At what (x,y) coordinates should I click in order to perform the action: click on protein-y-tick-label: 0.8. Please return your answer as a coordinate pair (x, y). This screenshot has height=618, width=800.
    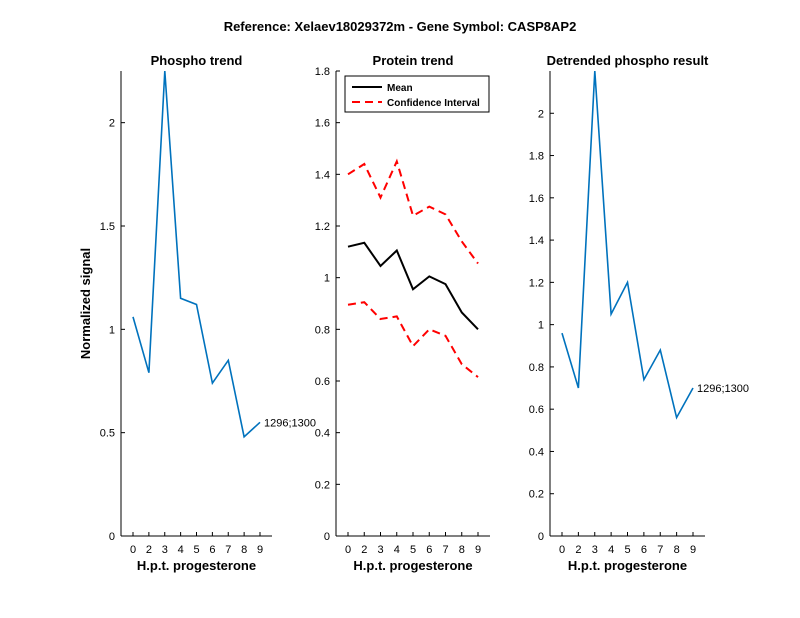
    Looking at the image, I should click on (322, 330).